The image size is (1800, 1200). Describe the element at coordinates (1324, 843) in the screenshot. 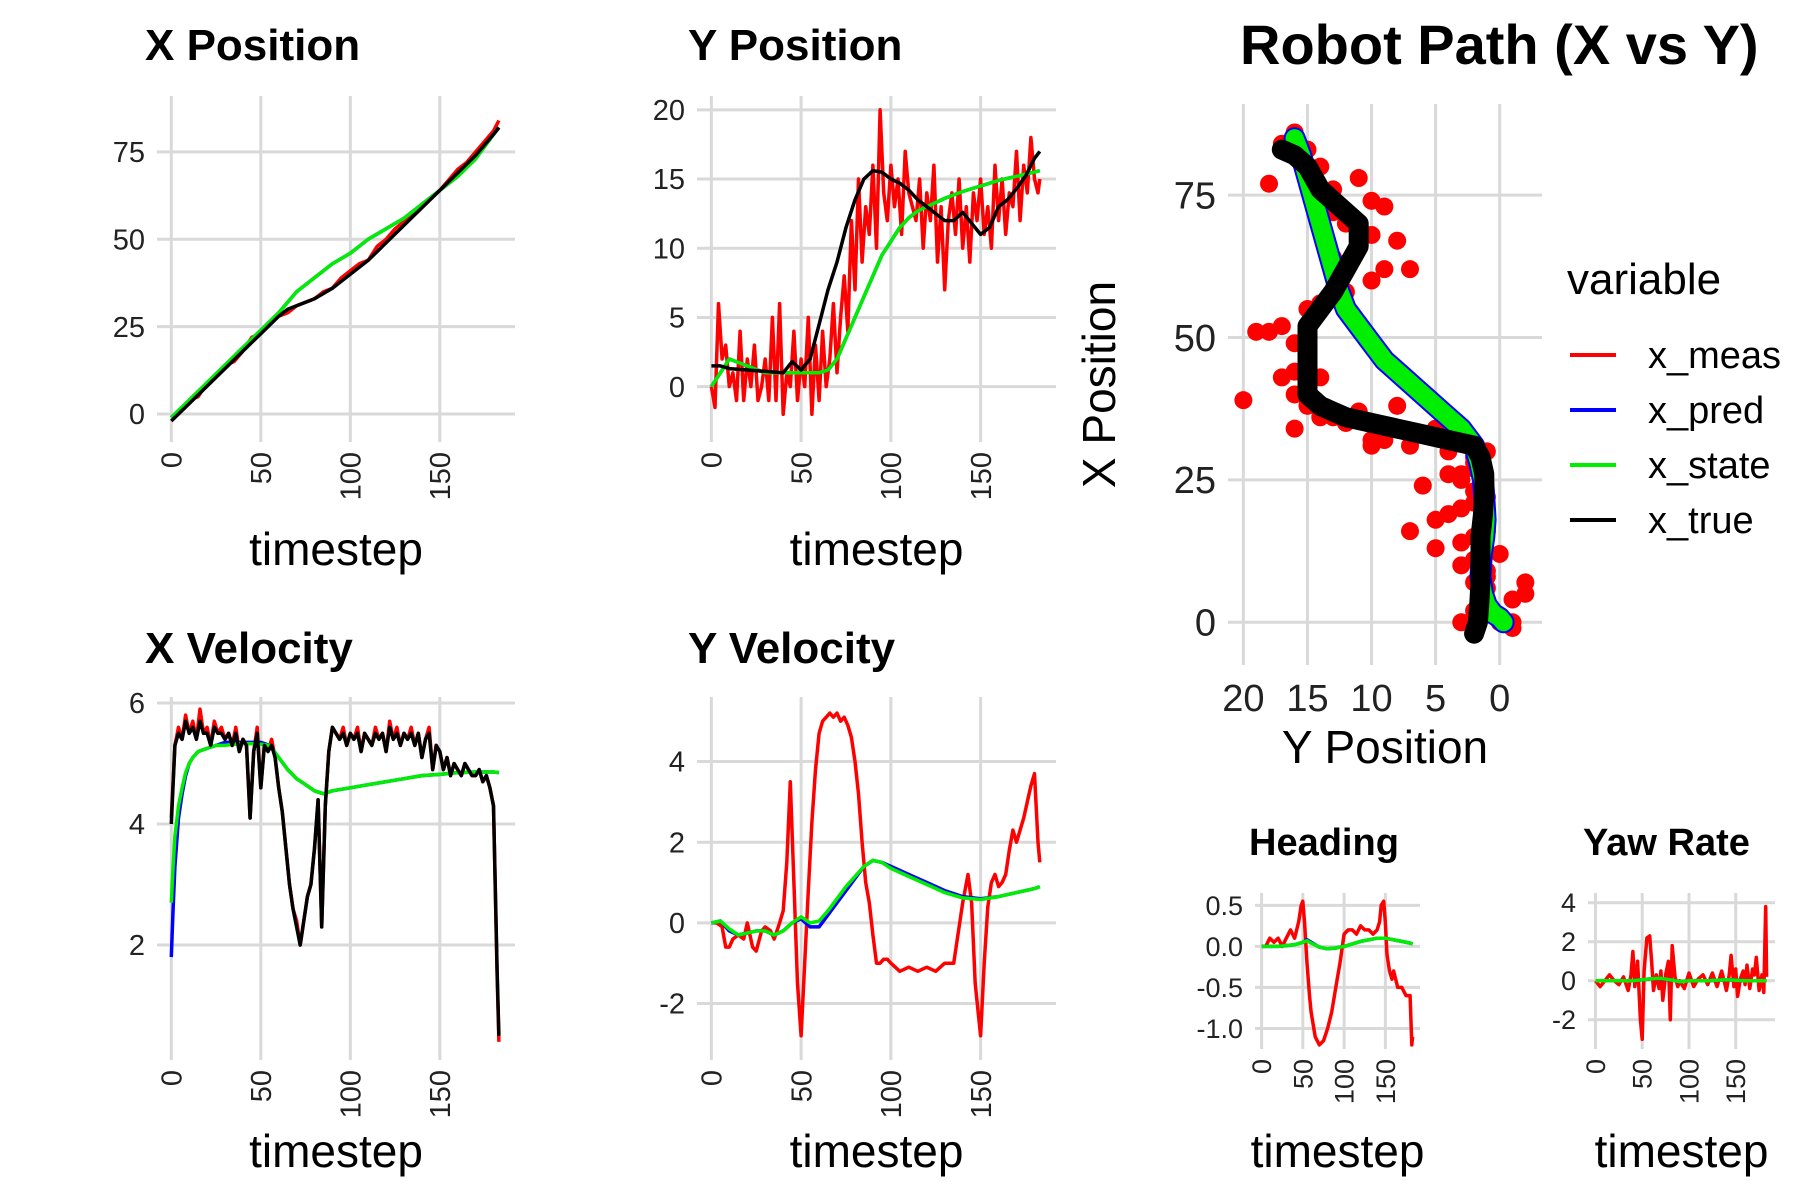

I see `panel-title: Heading` at that location.